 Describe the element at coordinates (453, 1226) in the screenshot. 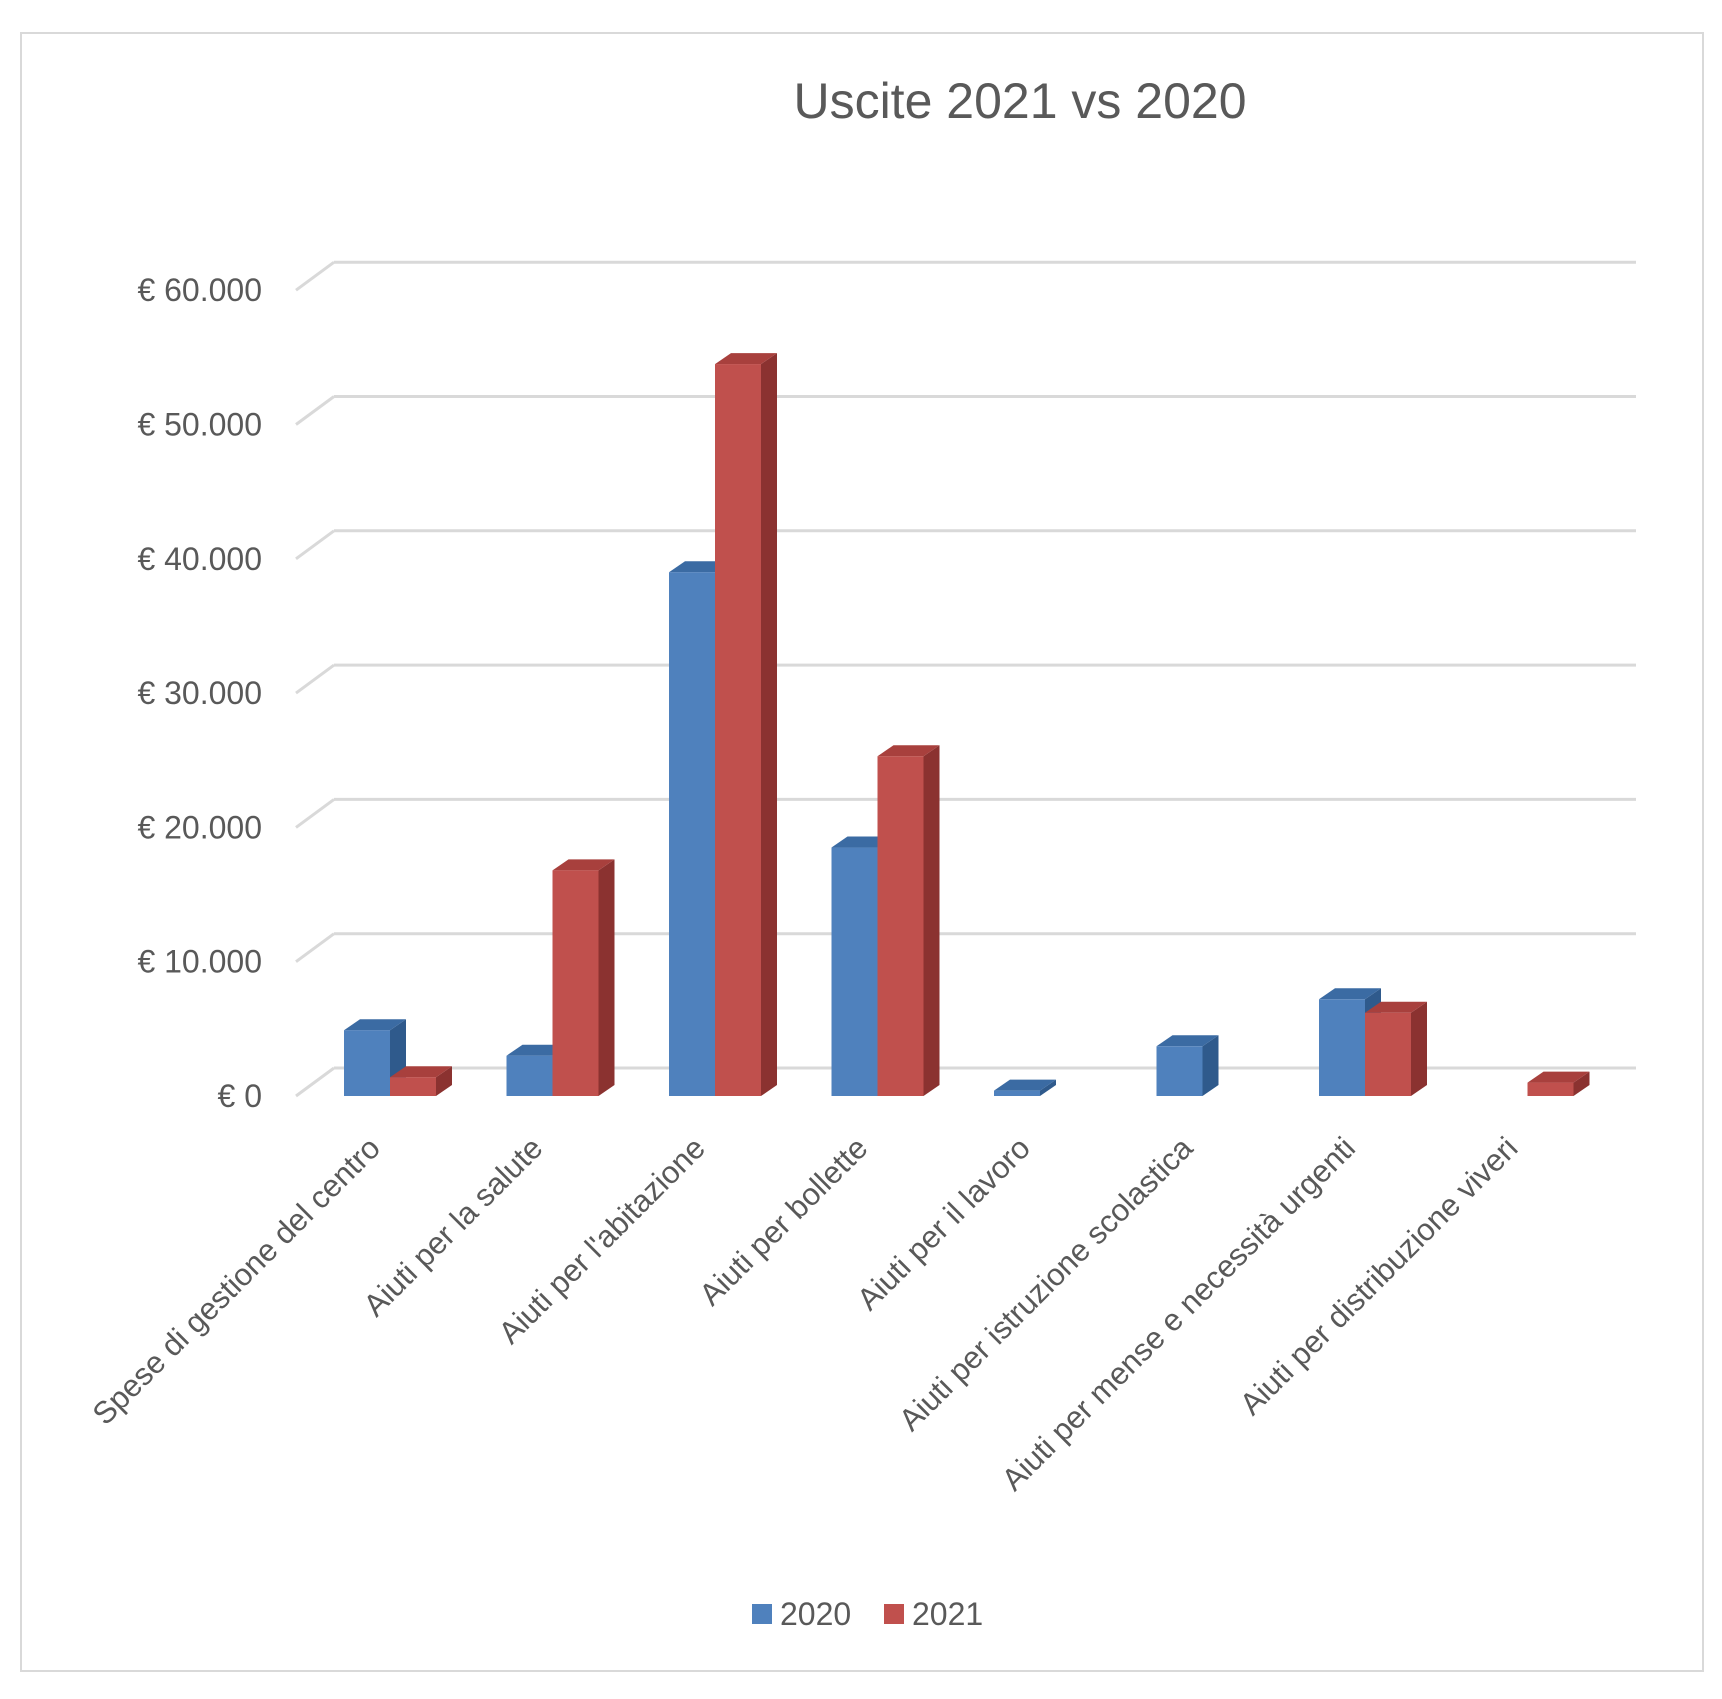

I see `x-tick-label: Aiuti per la salute` at that location.